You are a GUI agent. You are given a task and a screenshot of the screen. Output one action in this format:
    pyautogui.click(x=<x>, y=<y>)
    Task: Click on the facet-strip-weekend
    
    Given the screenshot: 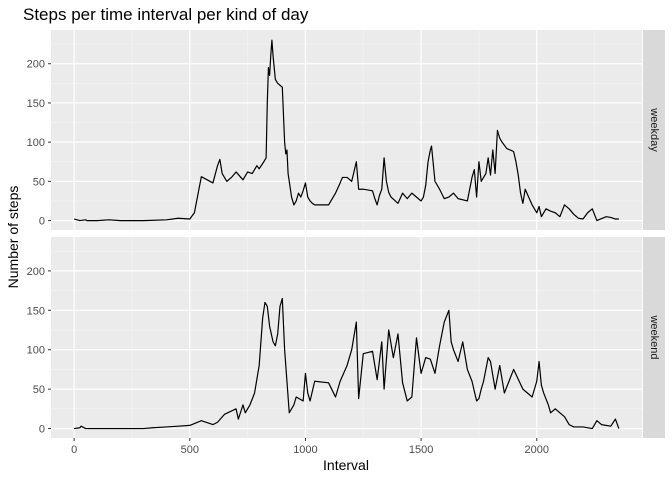 What is the action you would take?
    pyautogui.click(x=654, y=337)
    